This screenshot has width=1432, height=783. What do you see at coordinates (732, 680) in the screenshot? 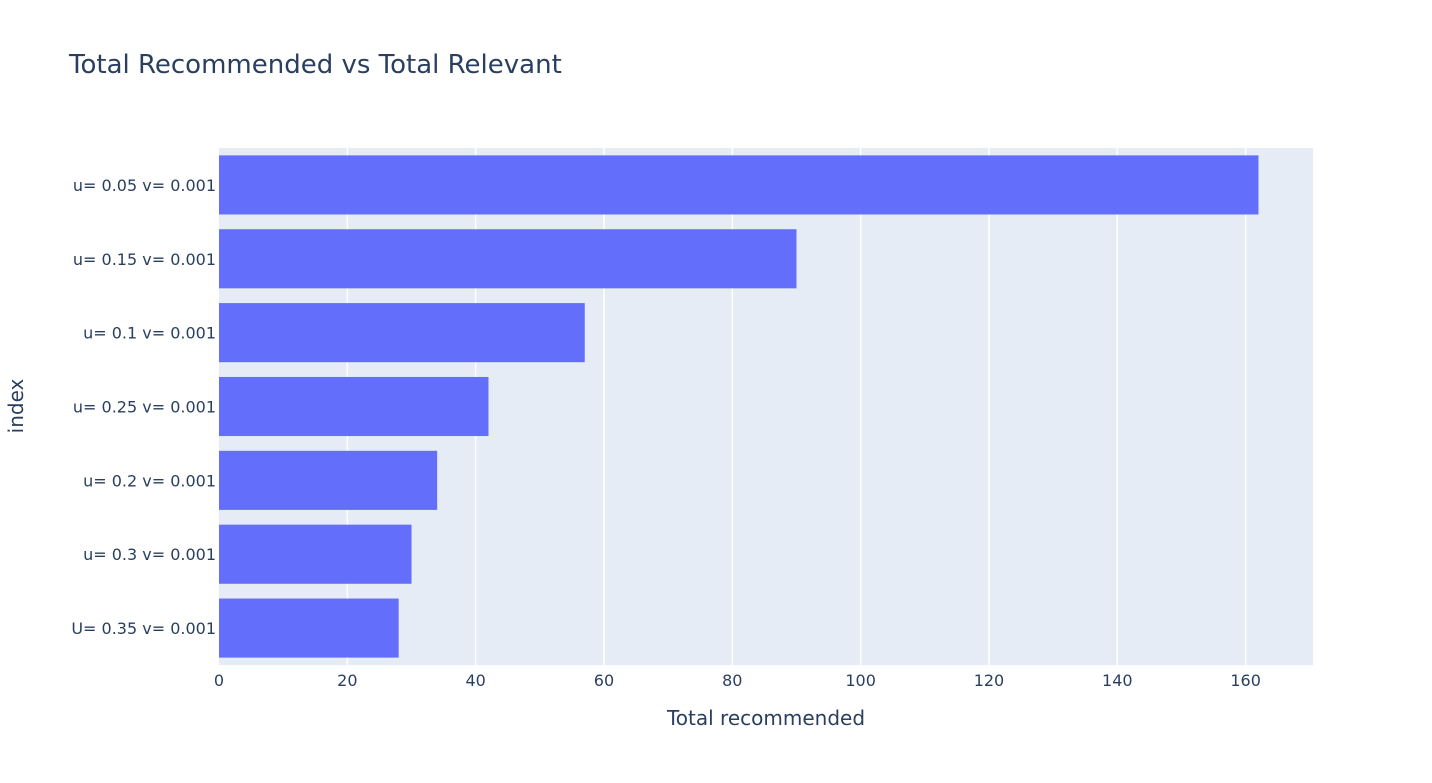
I see `x-tick-label: 80` at bounding box center [732, 680].